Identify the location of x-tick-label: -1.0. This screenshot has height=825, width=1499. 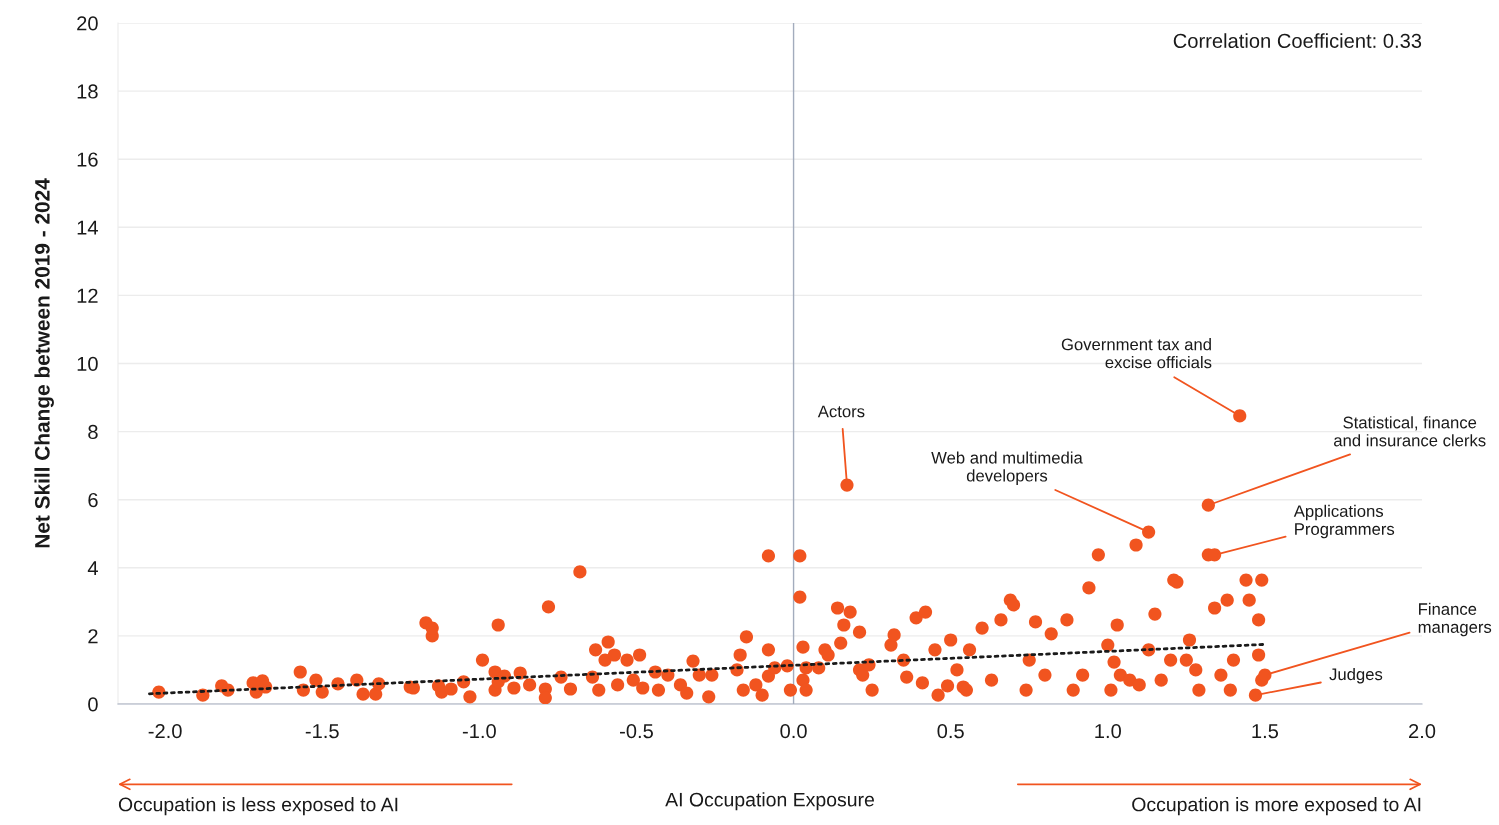
(479, 731).